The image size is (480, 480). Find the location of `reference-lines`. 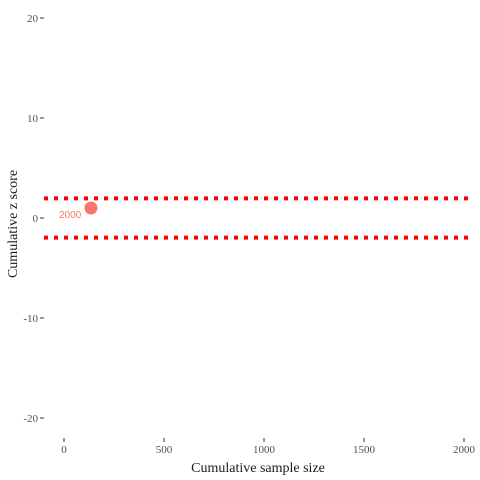

reference-lines is located at coordinates (256, 218).